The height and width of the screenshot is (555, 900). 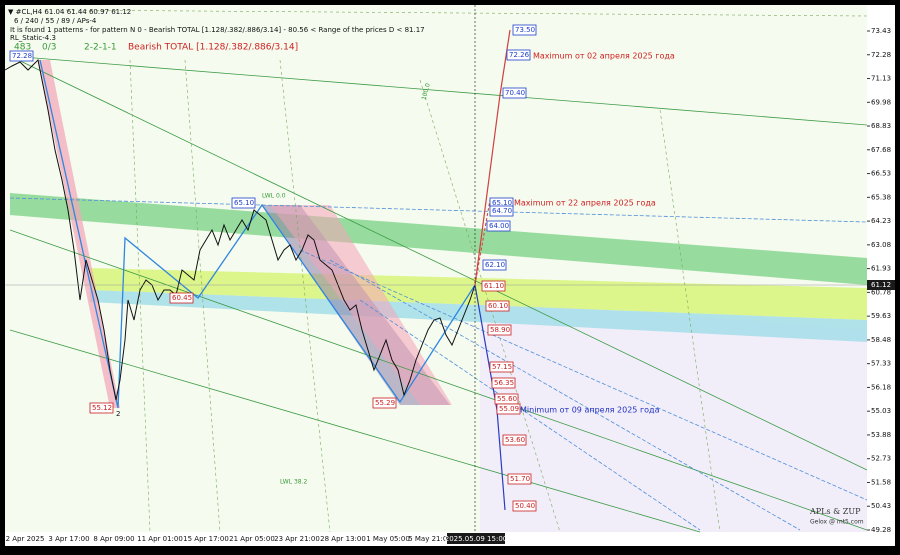 What do you see at coordinates (881, 530) in the screenshot?
I see `price-tick-label: 49.28` at bounding box center [881, 530].